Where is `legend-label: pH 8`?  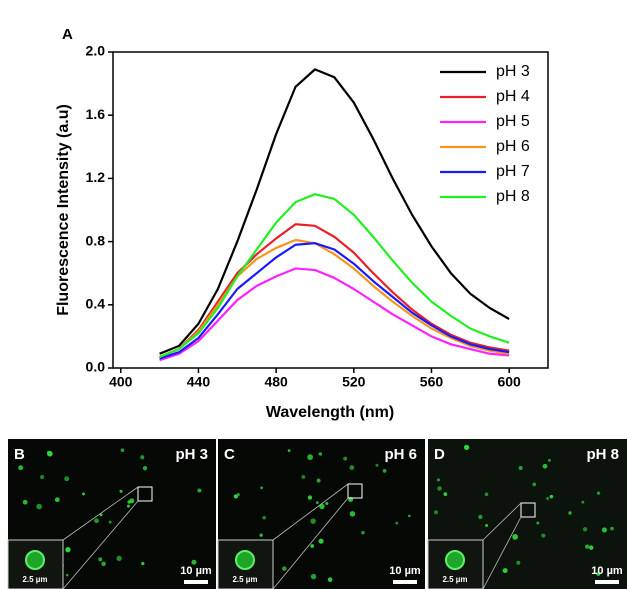
legend-label: pH 8 is located at coordinates (513, 196).